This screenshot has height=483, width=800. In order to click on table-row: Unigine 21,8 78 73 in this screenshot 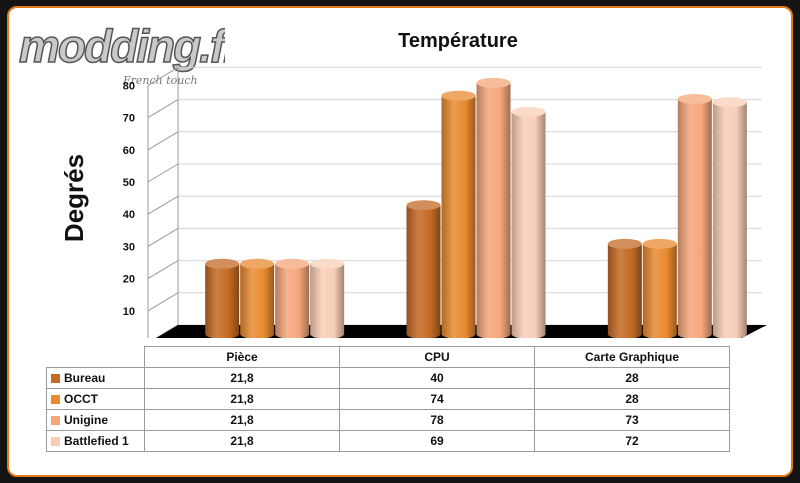, I will do `click(388, 420)`.